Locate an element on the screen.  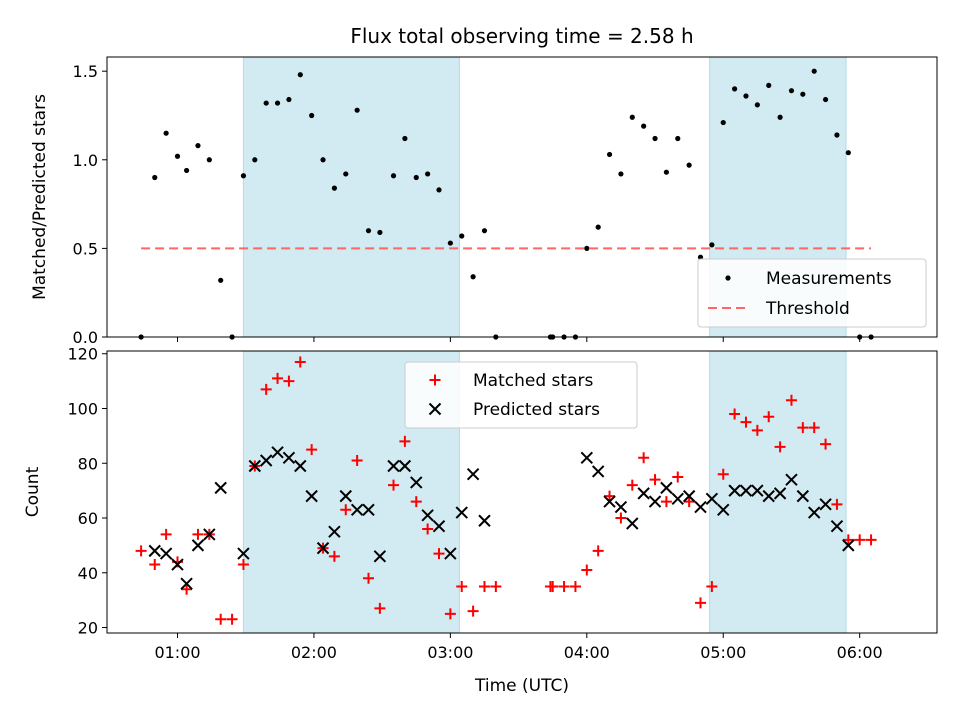
count-y-tick-label: 120 is located at coordinates (82, 354).